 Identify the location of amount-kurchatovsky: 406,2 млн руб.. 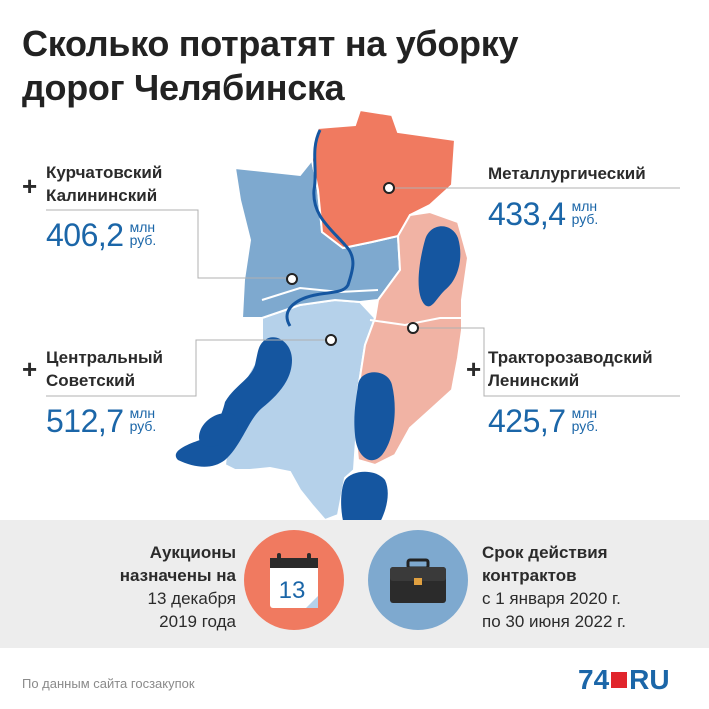
(108, 235).